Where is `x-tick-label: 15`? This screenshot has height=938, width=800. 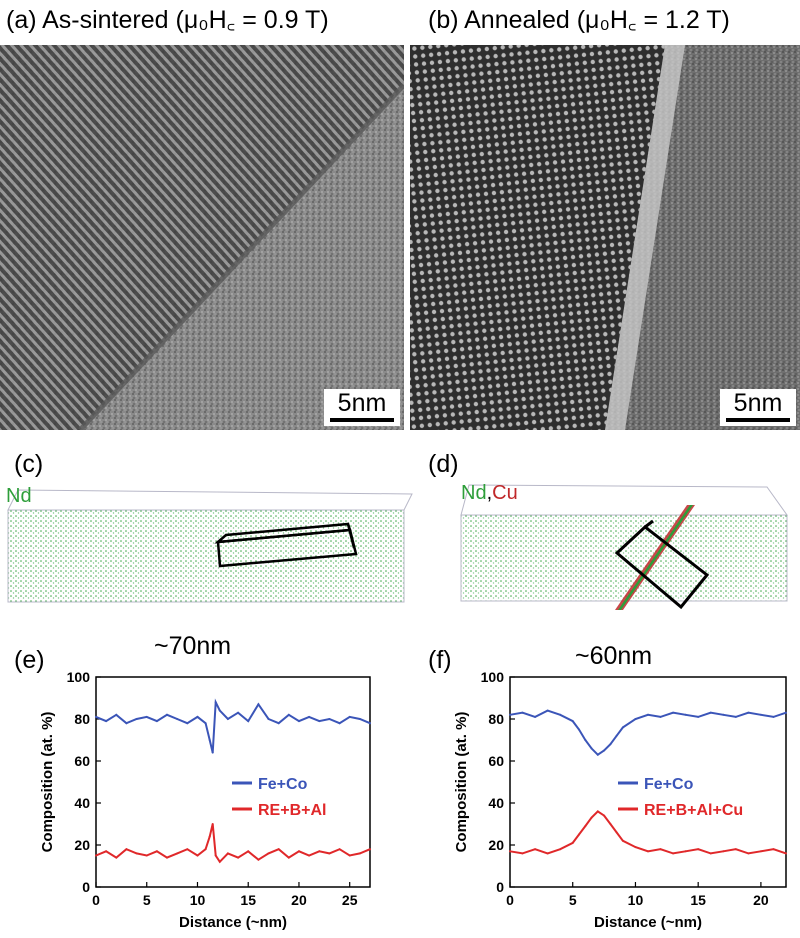
x-tick-label: 15 is located at coordinates (248, 900).